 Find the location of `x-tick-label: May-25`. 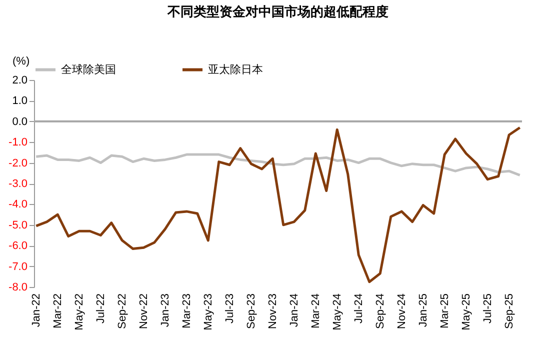

x-tick-label: May-25 is located at coordinates (466, 312).